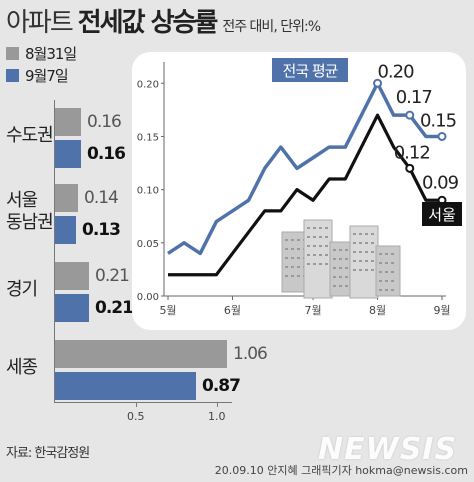  I want to click on bar-category-label: 경기, so click(22, 289).